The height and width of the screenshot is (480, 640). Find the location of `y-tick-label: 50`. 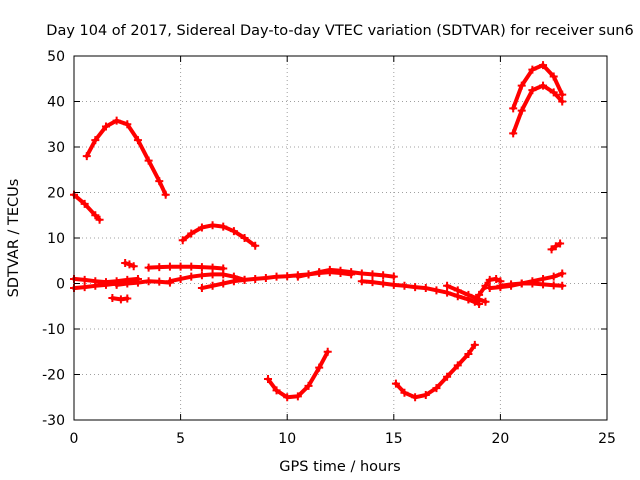

y-tick-label: 50 is located at coordinates (56, 57).